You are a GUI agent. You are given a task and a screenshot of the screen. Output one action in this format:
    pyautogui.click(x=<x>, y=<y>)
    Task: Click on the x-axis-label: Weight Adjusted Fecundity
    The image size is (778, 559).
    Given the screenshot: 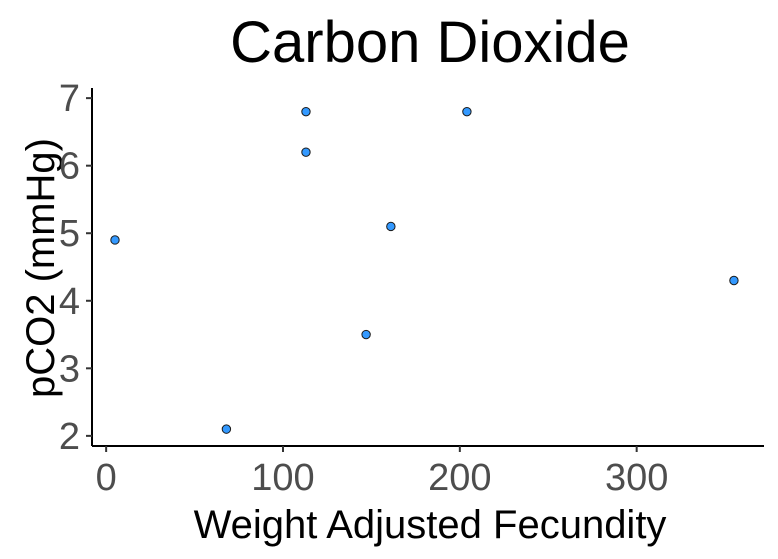 What is the action you would take?
    pyautogui.click(x=430, y=525)
    